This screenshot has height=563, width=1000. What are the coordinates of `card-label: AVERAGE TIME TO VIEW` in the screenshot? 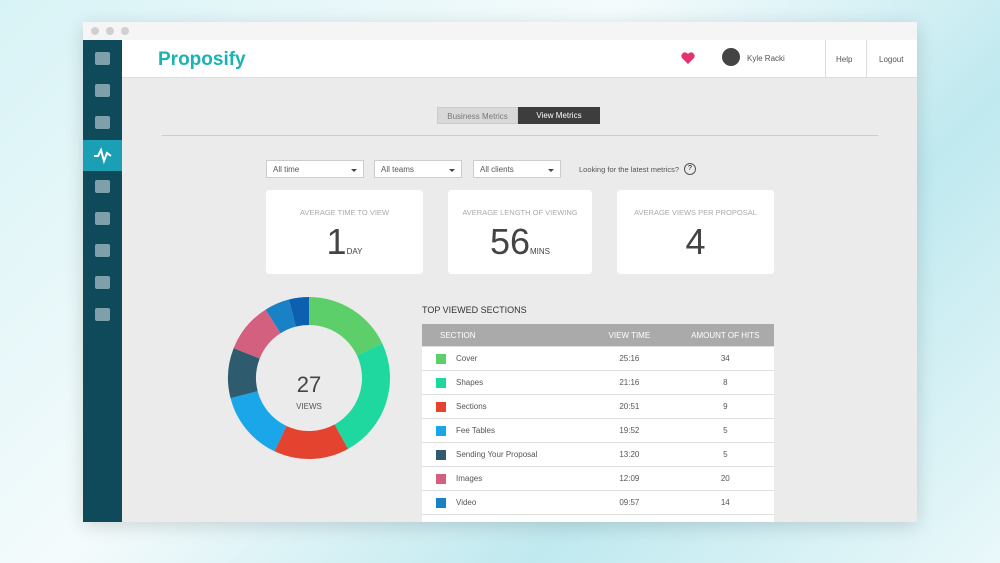 It's located at (344, 212).